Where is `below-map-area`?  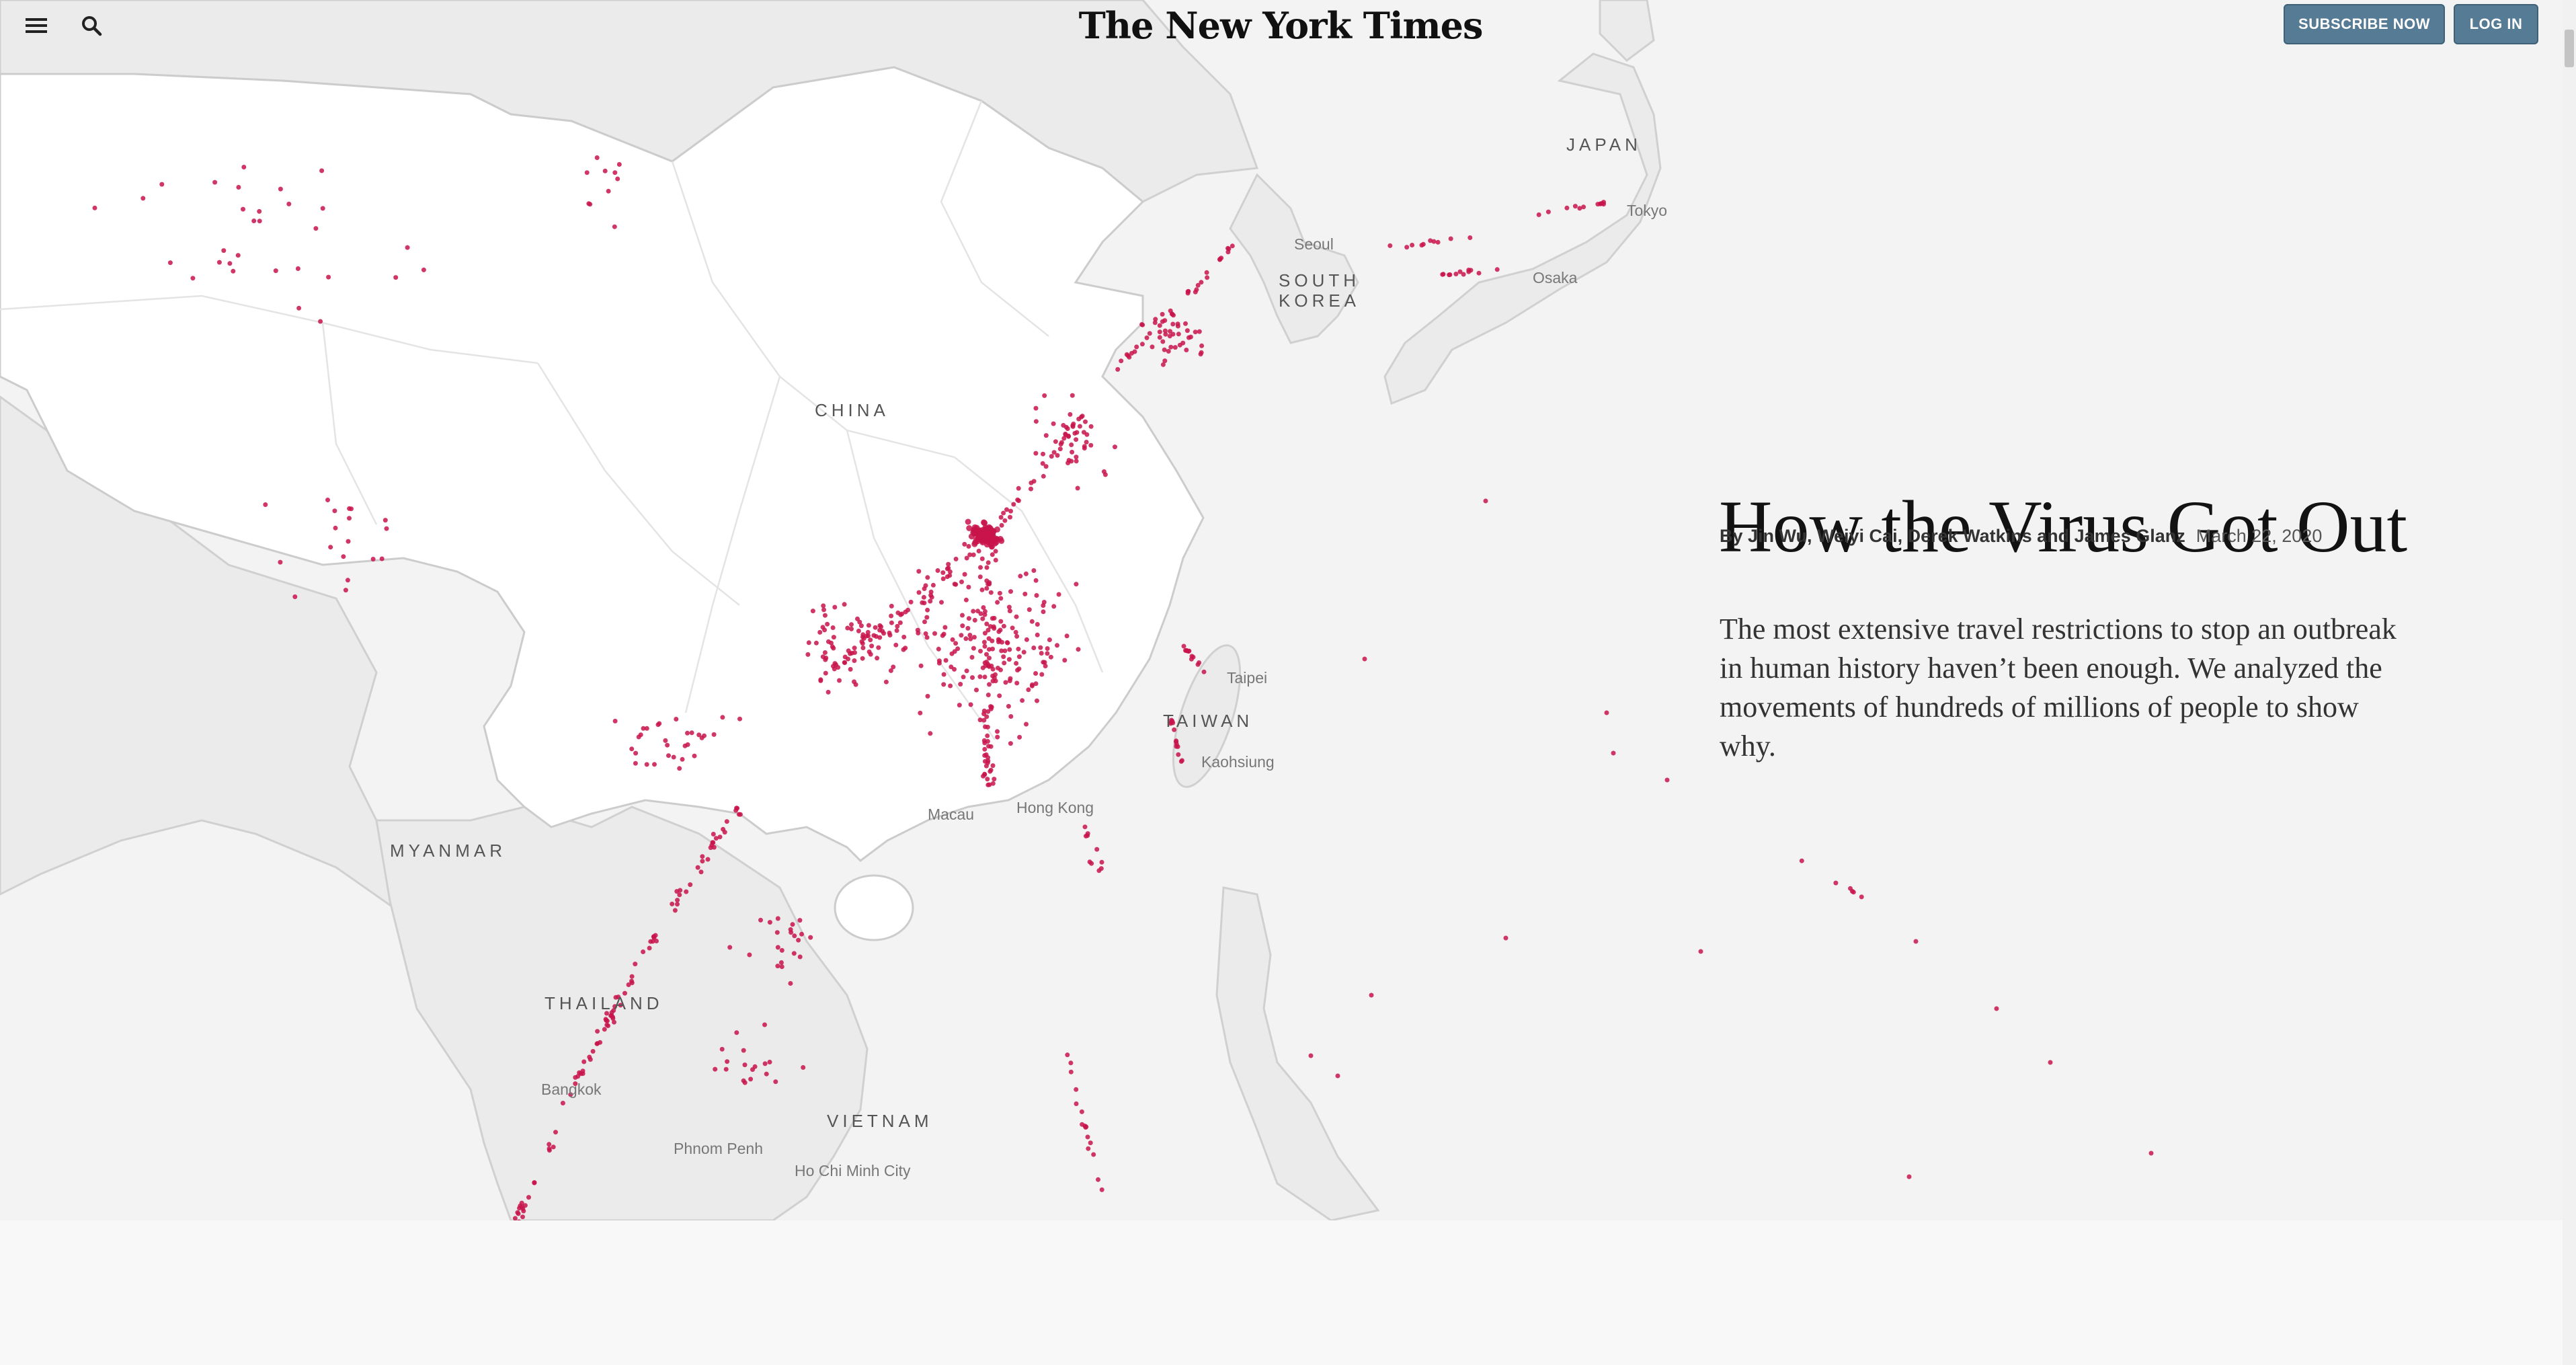 below-map-area is located at coordinates (1288, 1292).